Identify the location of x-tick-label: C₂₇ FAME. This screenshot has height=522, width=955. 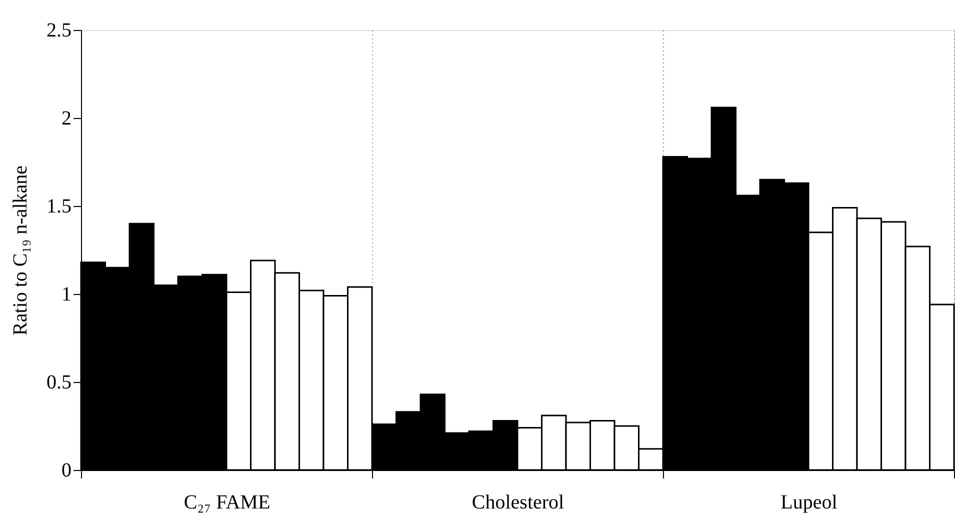
(227, 503).